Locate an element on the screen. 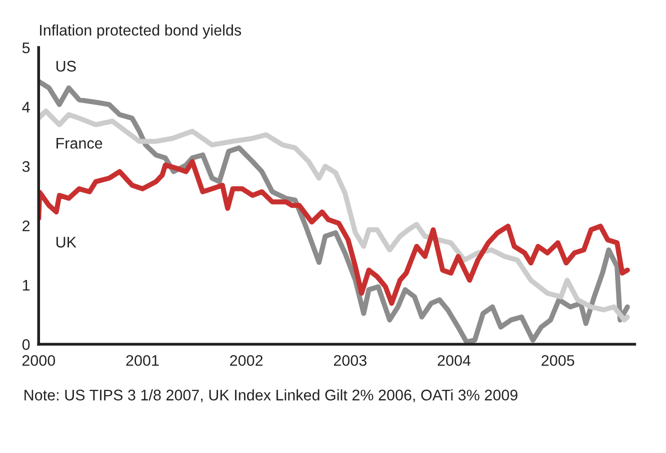 The width and height of the screenshot is (666, 453). chart-title: Inflation protected bond yields is located at coordinates (141, 31).